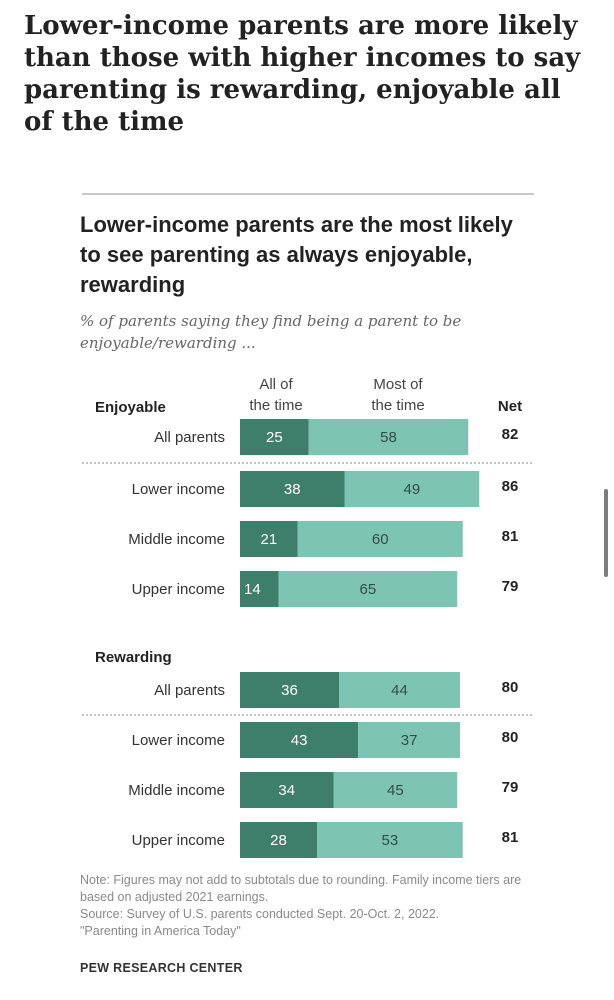  I want to click on footer-report-title: "Parenting in America Today", so click(160, 931).